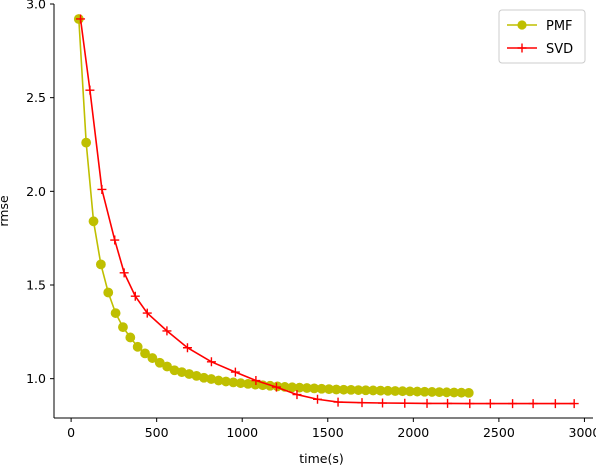 The height and width of the screenshot is (466, 596). Describe the element at coordinates (36, 97) in the screenshot. I see `y-tick-label: 2.5` at that location.